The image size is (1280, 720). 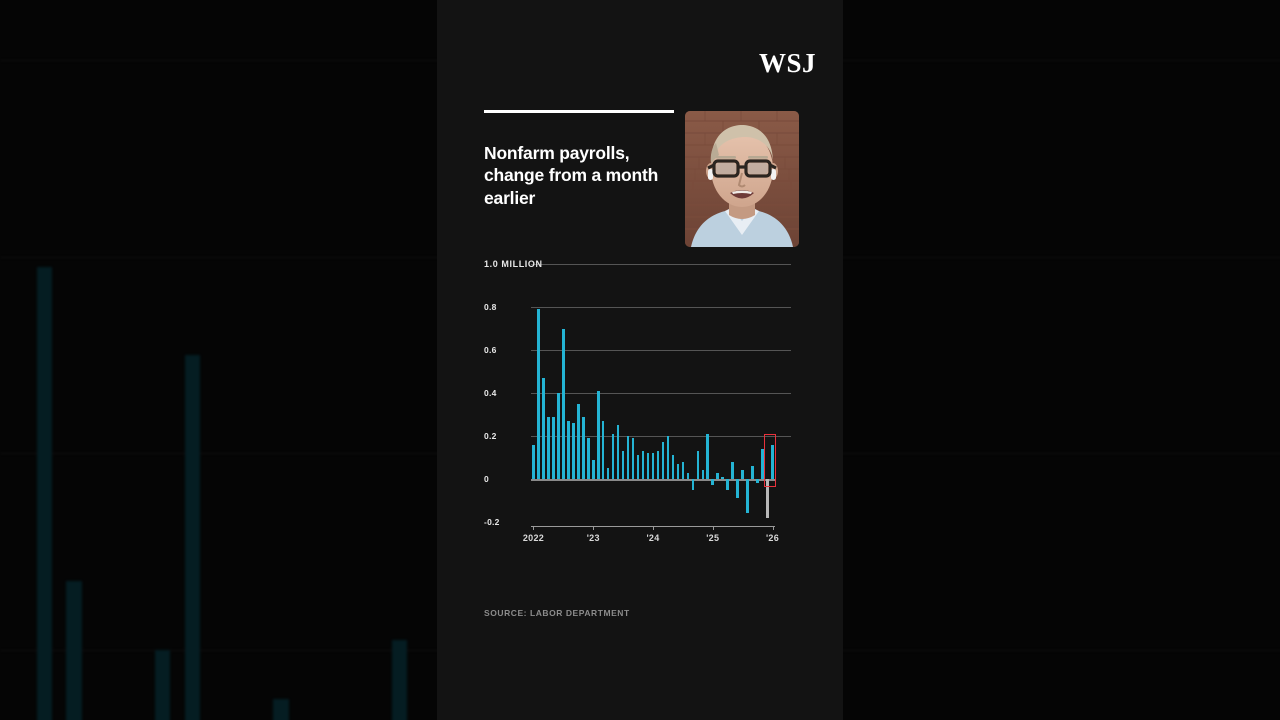 I want to click on y-axis-label: 0.8, so click(x=490, y=307).